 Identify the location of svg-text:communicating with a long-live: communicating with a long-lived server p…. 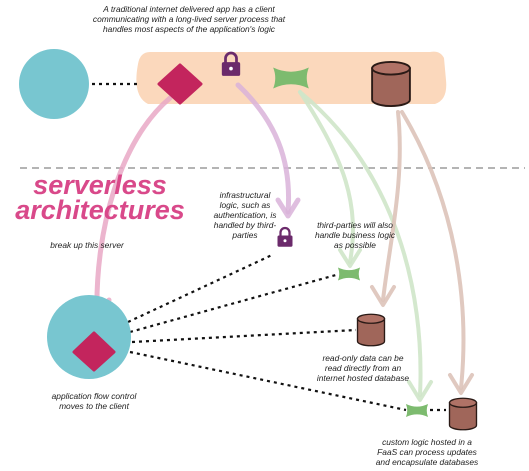
(189, 19).